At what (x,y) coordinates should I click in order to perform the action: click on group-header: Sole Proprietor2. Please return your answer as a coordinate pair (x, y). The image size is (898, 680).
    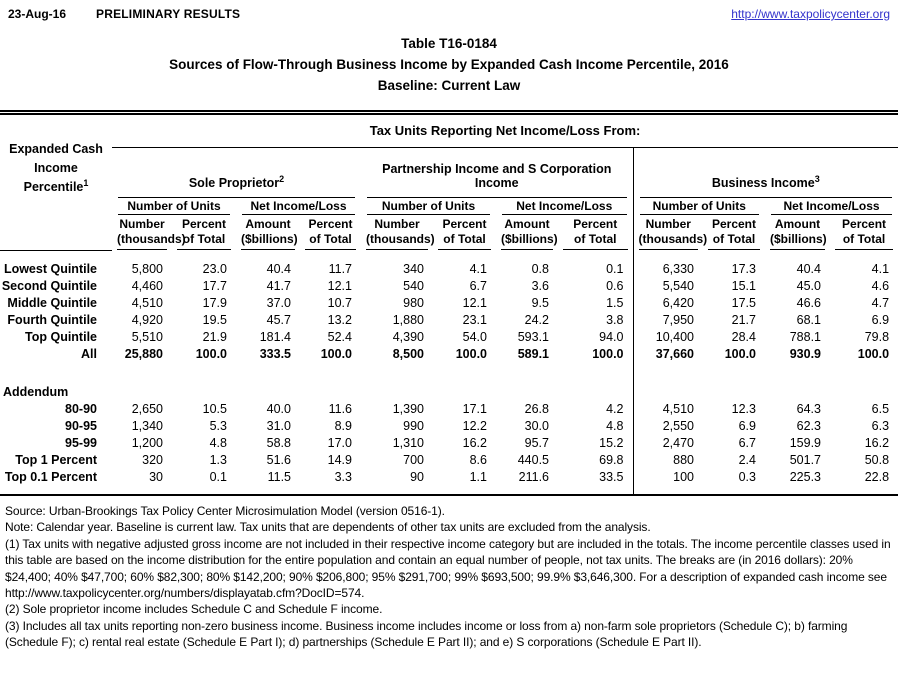
    Looking at the image, I should click on (236, 173).